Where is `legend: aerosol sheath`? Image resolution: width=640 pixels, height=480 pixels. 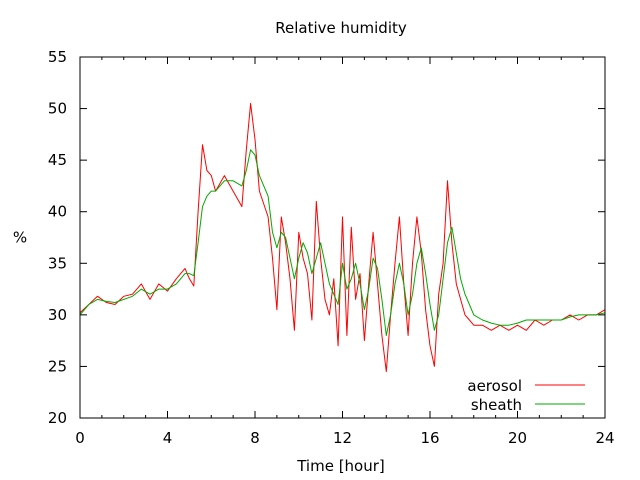
legend: aerosol sheath is located at coordinates (526, 395).